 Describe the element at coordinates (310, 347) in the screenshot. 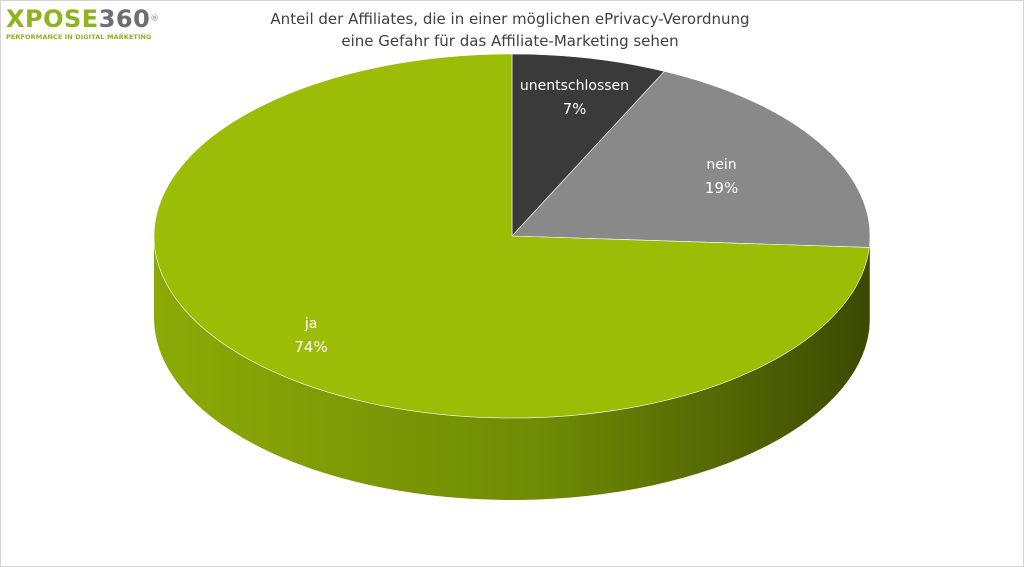

I see `slice-value-ja: 74%` at that location.